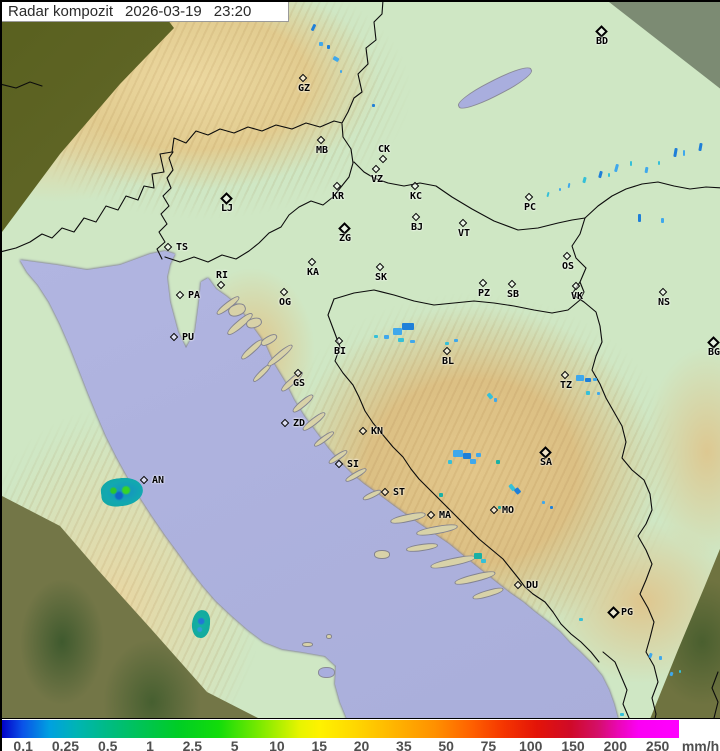 Image resolution: width=720 pixels, height=751 pixels. What do you see at coordinates (340, 351) in the screenshot?
I see `city-label: BI` at bounding box center [340, 351].